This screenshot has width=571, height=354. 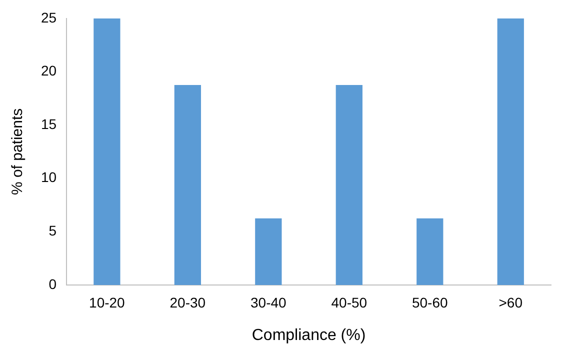 What do you see at coordinates (268, 302) in the screenshot?
I see `x-tick-label: 30-40` at bounding box center [268, 302].